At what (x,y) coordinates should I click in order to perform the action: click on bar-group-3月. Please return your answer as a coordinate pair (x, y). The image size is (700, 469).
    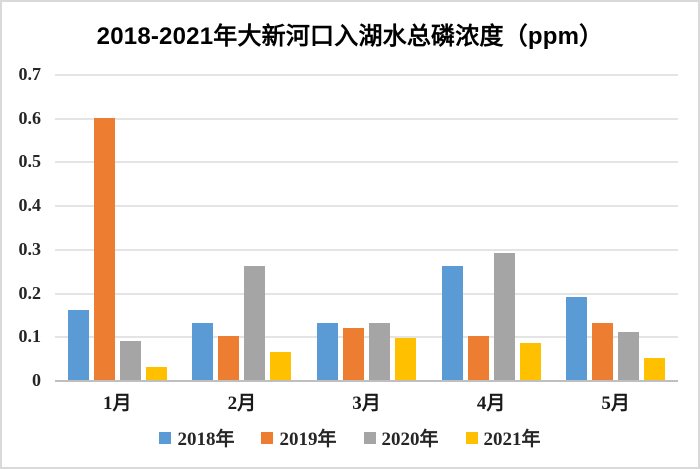
    Looking at the image, I should click on (366, 227).